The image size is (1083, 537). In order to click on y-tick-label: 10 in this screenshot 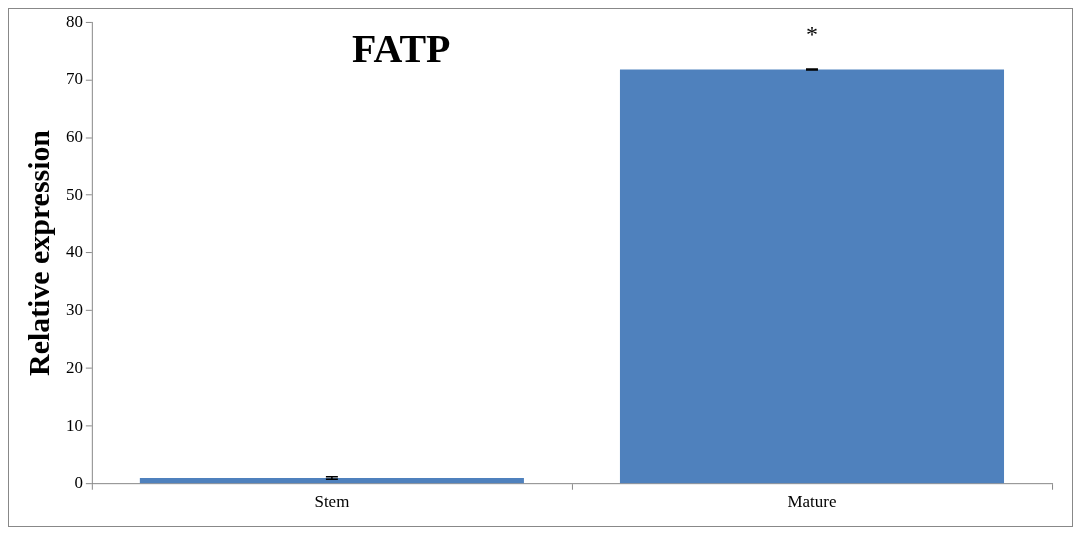, I will do `click(74, 425)`.